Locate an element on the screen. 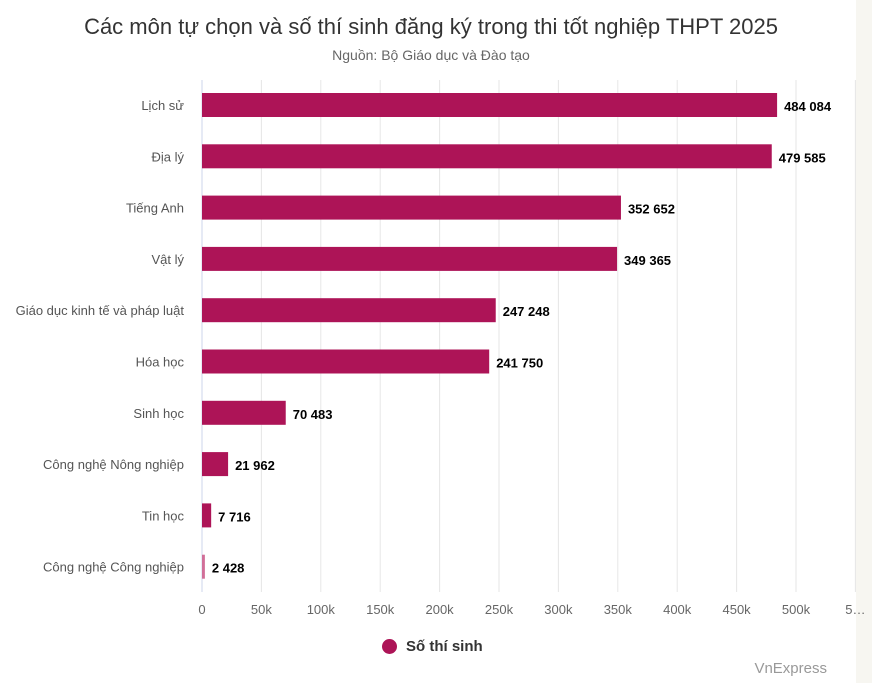  x-tick-label: 50k is located at coordinates (261, 609).